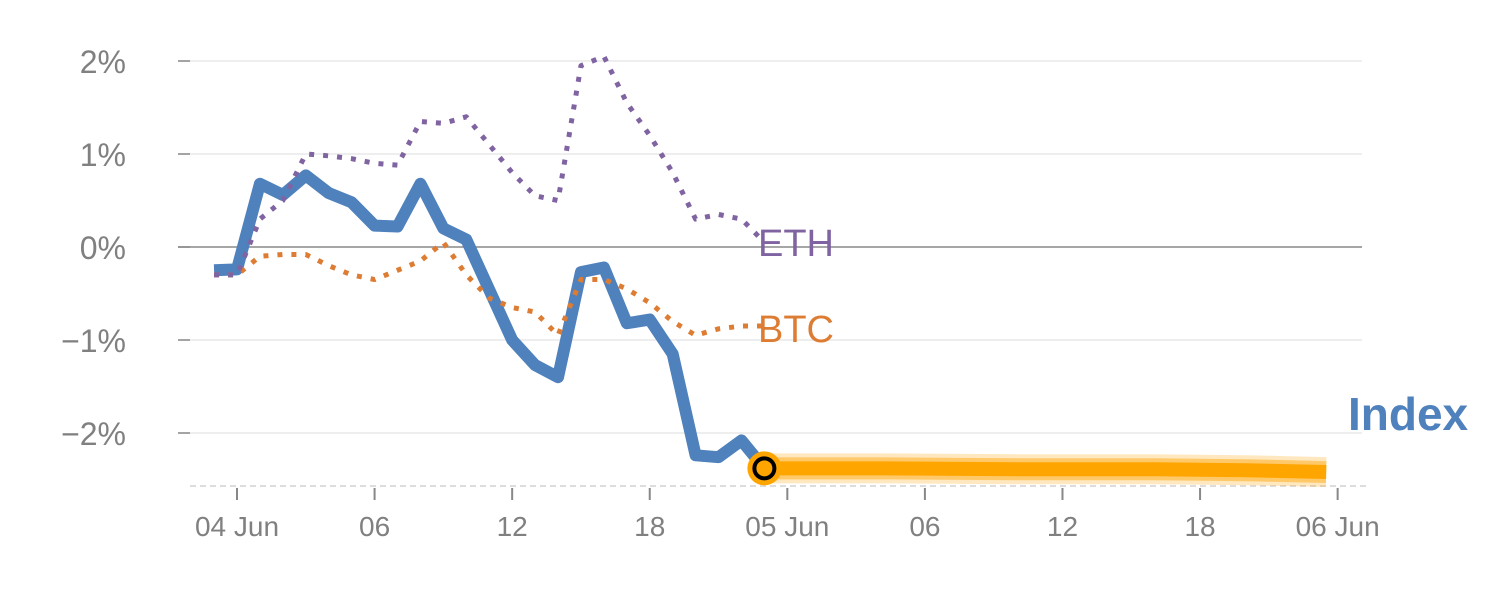  I want to click on series-label-eth: ETH, so click(796, 244).